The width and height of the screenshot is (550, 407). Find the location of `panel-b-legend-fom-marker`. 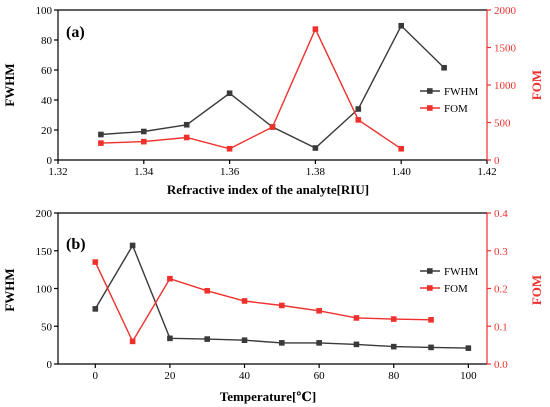

panel-b-legend-fom-marker is located at coordinates (430, 288).